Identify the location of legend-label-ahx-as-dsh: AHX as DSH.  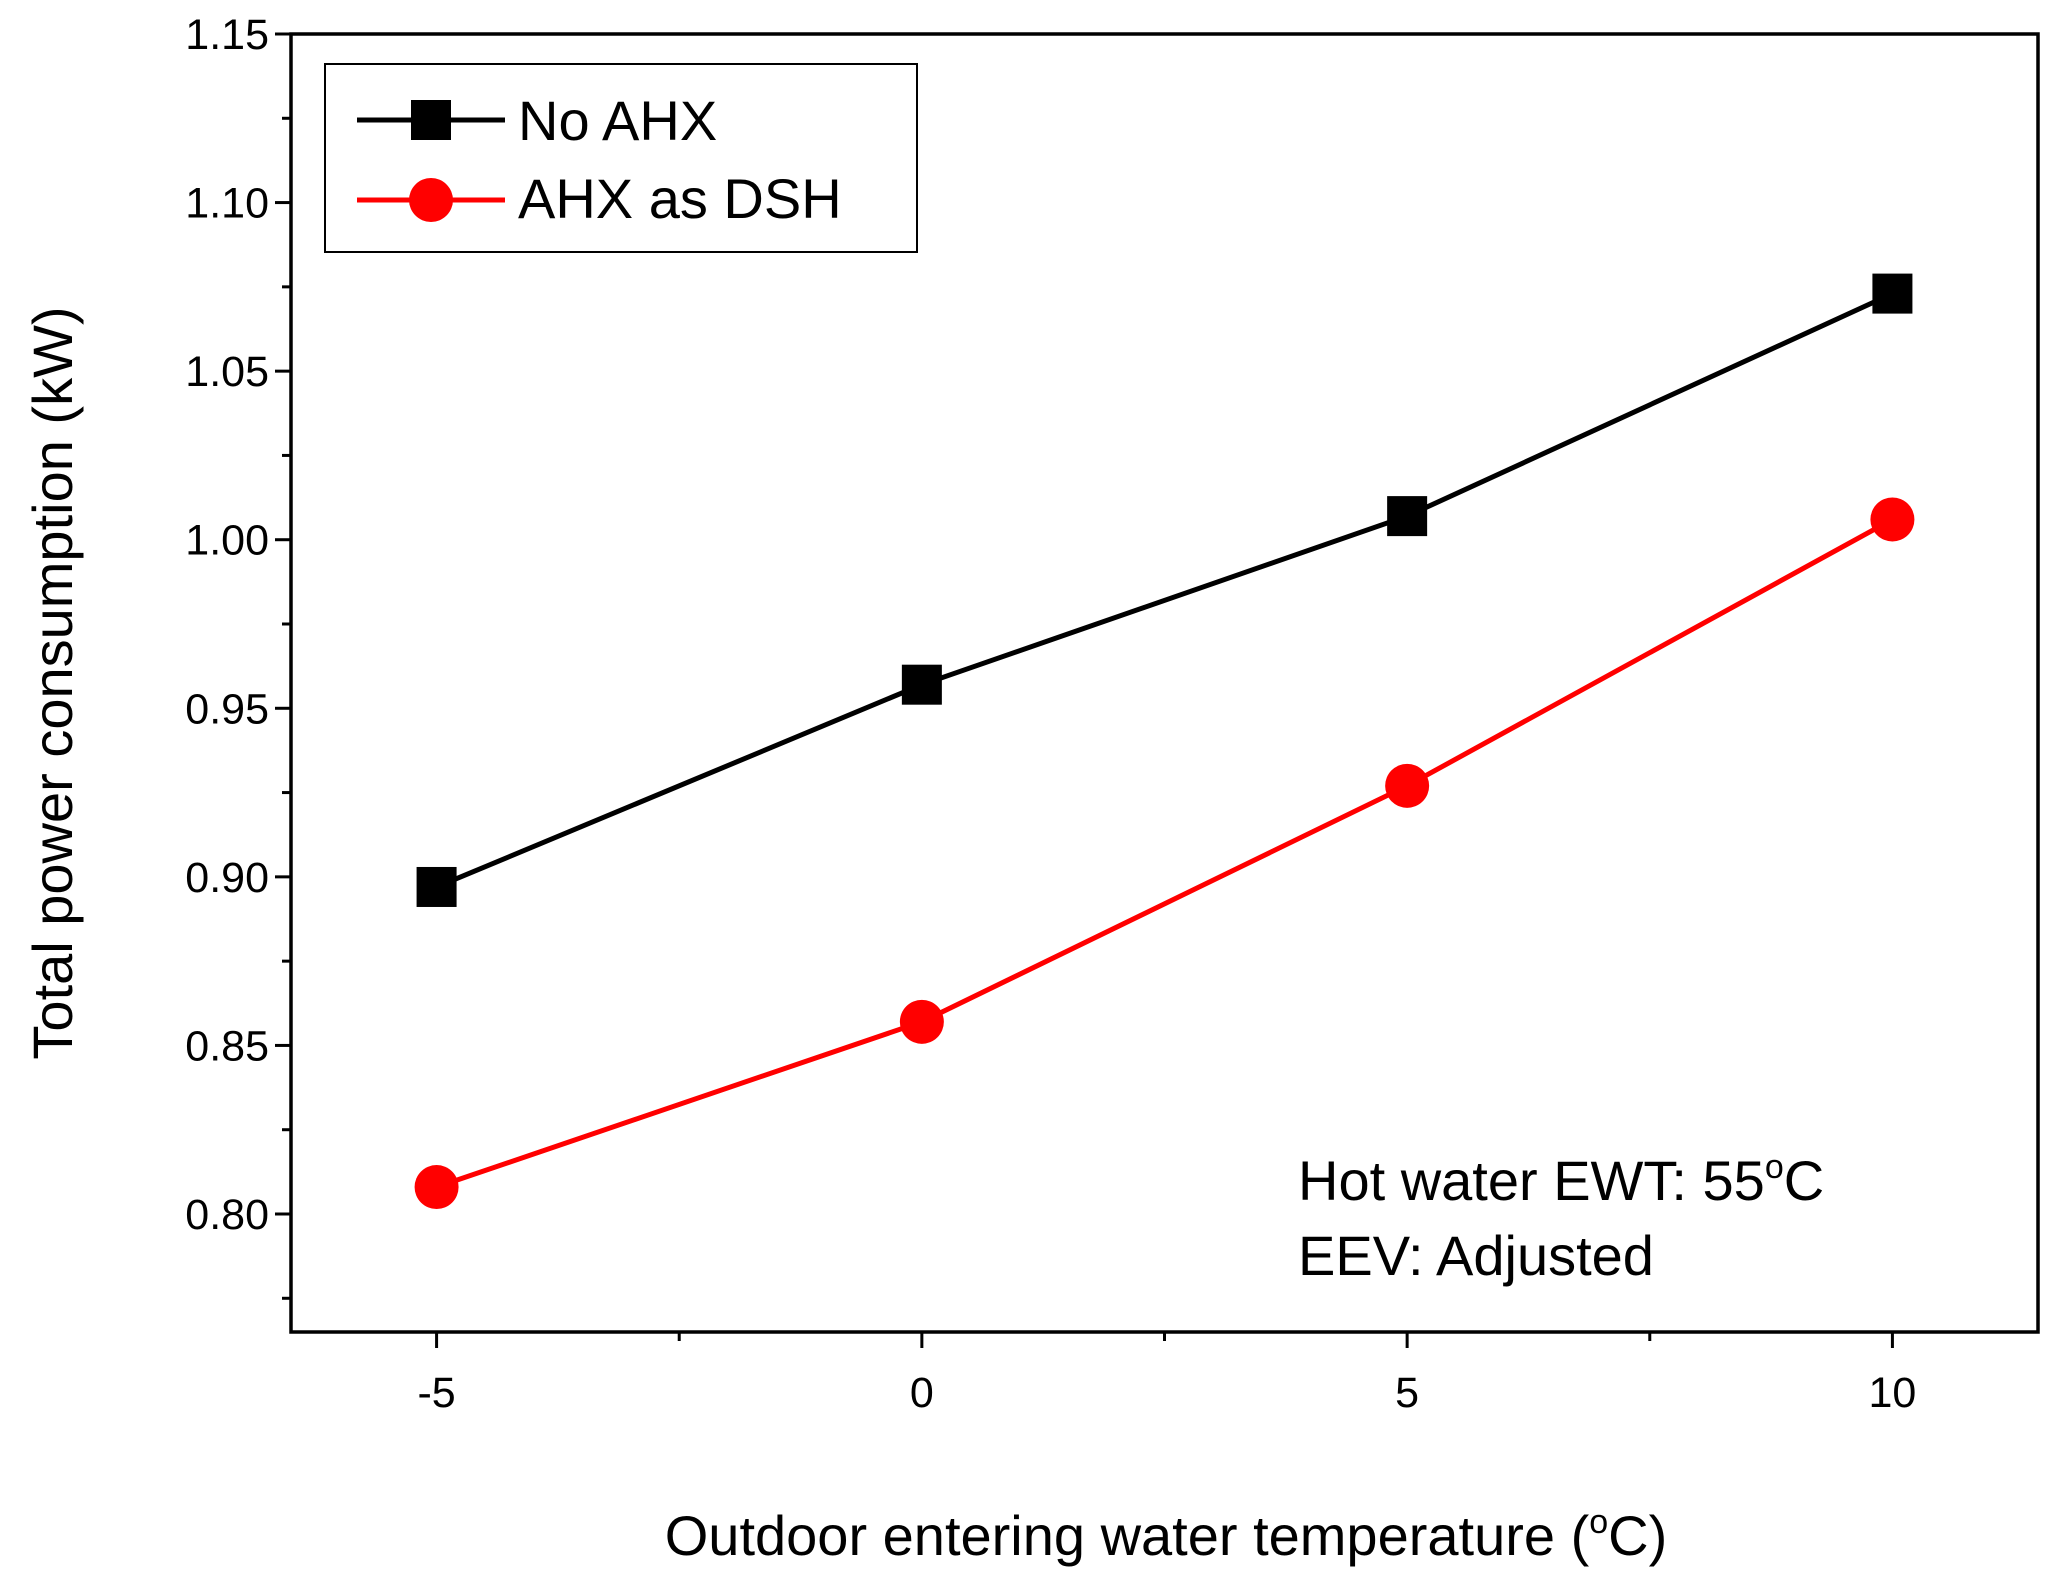
(680, 198).